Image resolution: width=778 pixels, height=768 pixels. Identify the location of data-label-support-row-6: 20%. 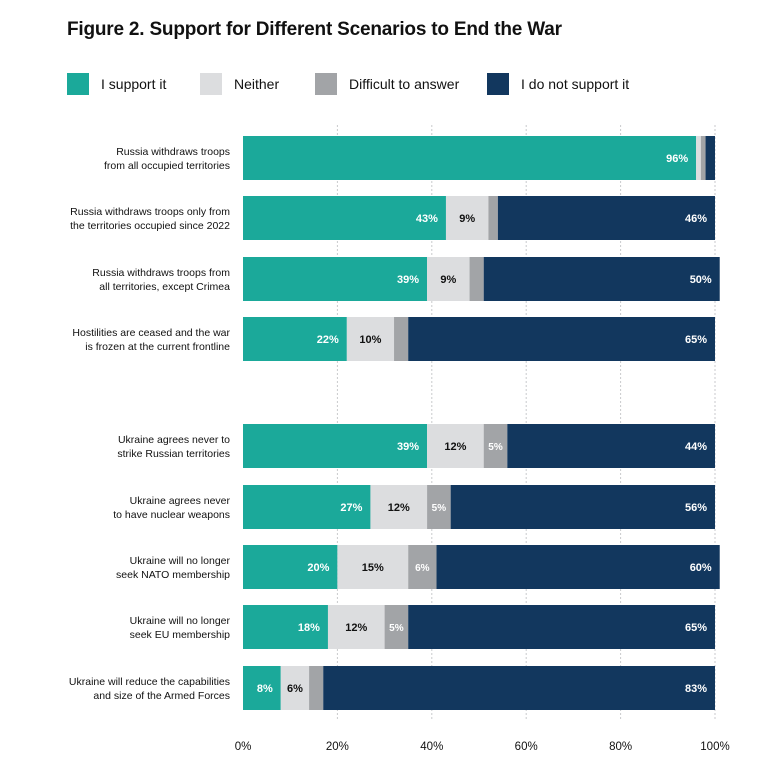
(318, 568).